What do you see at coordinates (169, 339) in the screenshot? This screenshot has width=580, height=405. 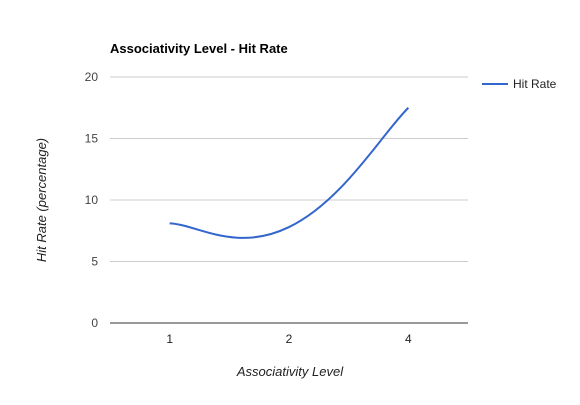 I see `x-tick-label: 1` at bounding box center [169, 339].